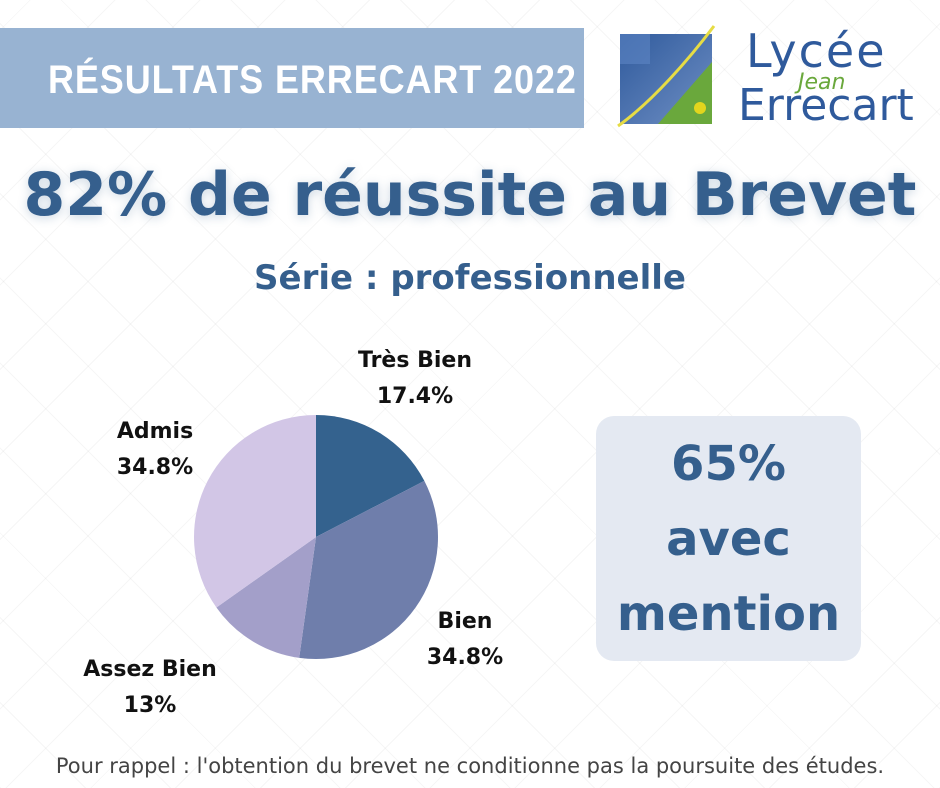  Describe the element at coordinates (255, 511) in the screenshot. I see `pie-slice-admis` at that location.